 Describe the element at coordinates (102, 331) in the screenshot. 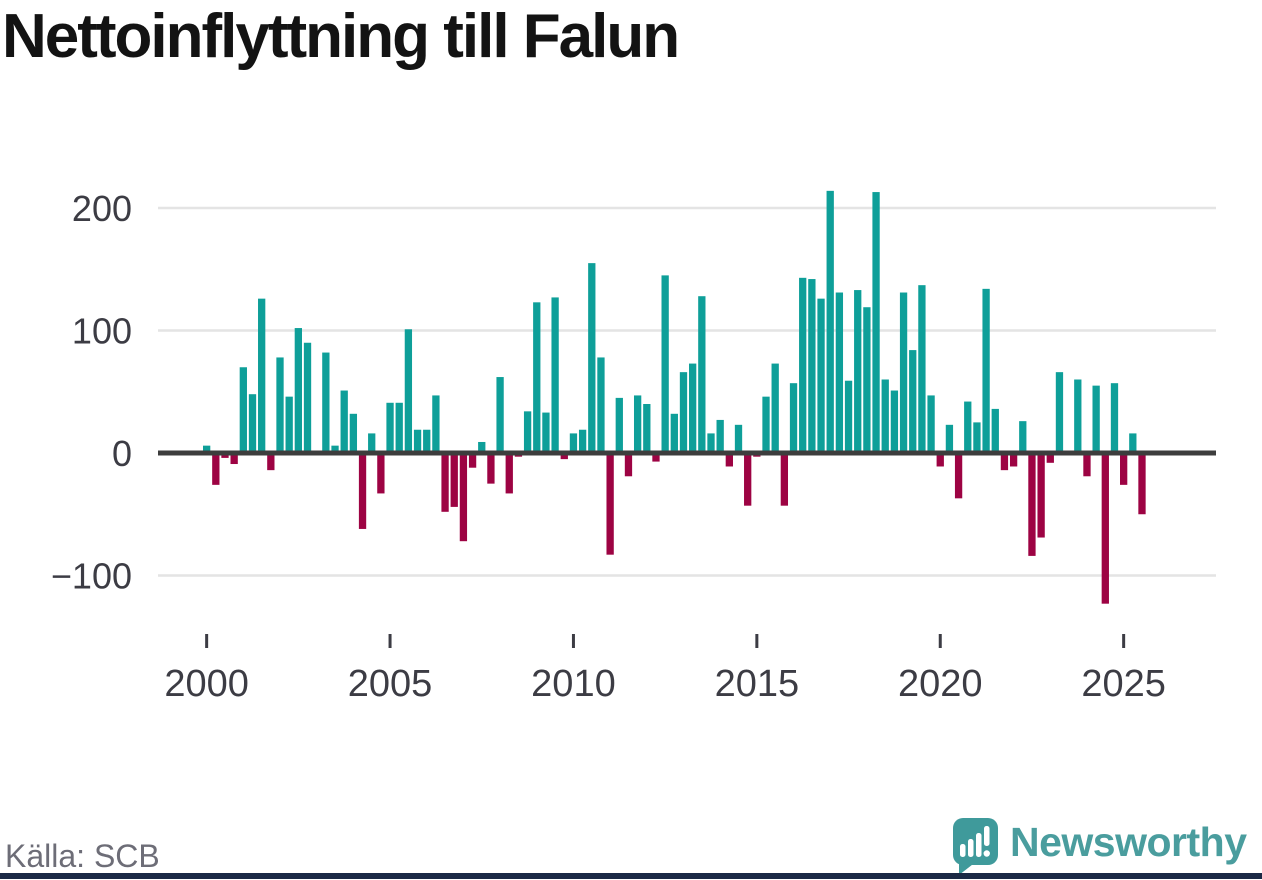

I see `y-tick-label: 100` at that location.